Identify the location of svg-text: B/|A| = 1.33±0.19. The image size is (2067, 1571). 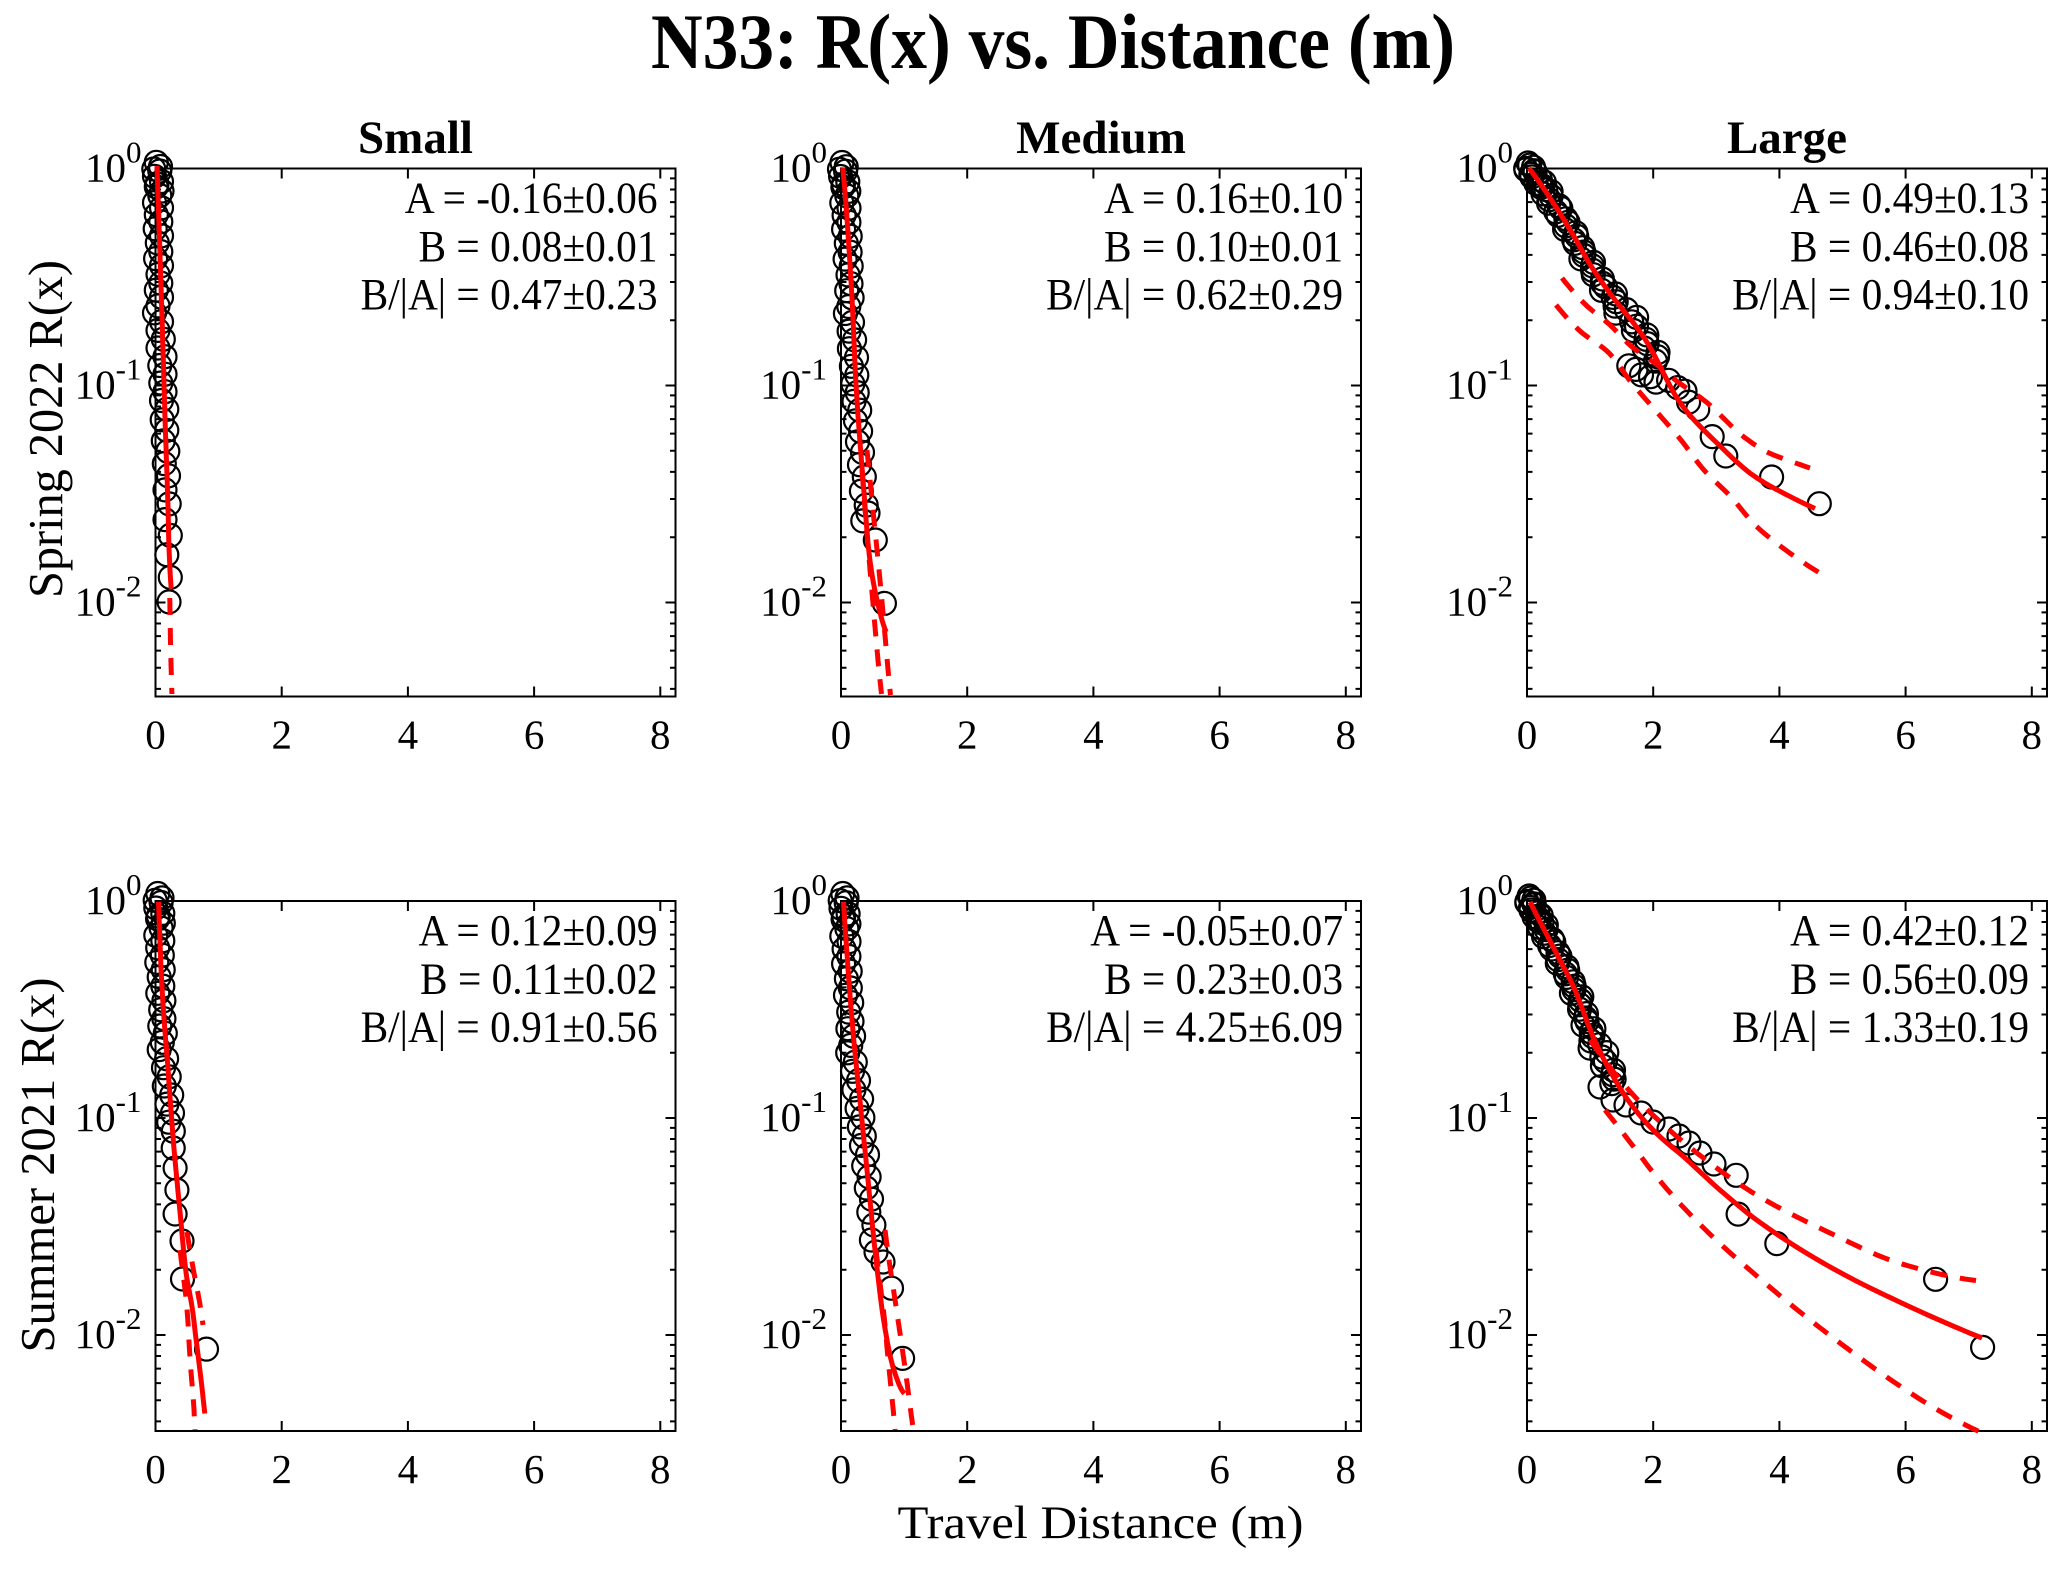
(1880, 1027).